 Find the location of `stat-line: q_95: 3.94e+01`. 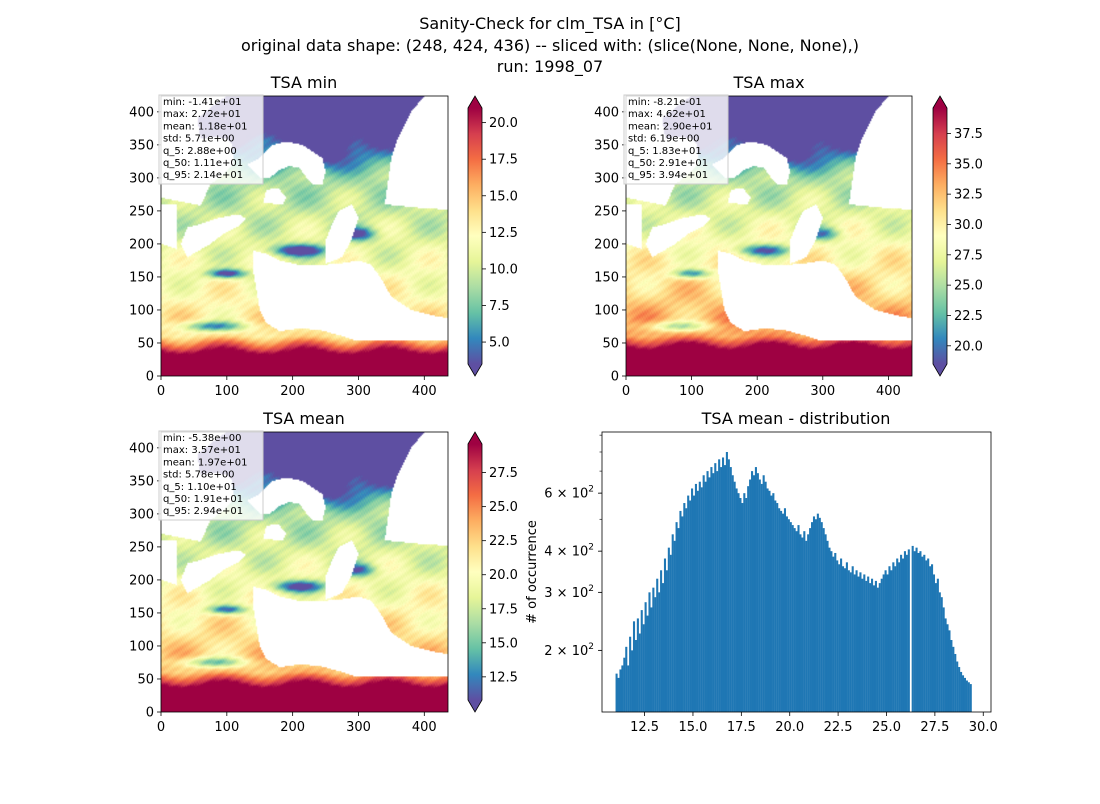

stat-line: q_95: 3.94e+01 is located at coordinates (668, 175).